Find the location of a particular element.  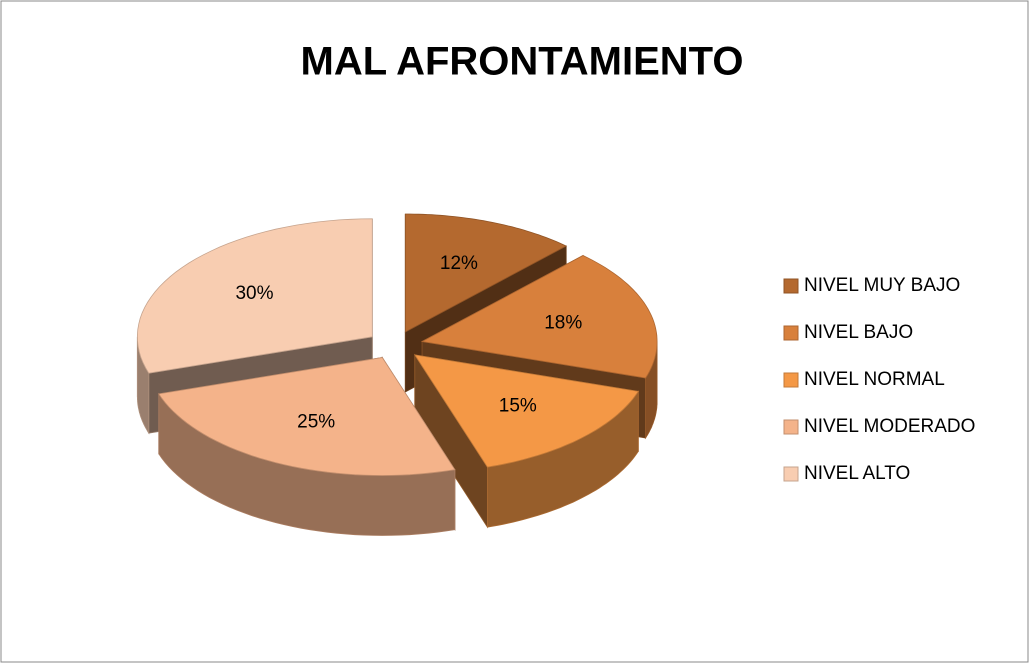

data-label: 12% is located at coordinates (459, 263).